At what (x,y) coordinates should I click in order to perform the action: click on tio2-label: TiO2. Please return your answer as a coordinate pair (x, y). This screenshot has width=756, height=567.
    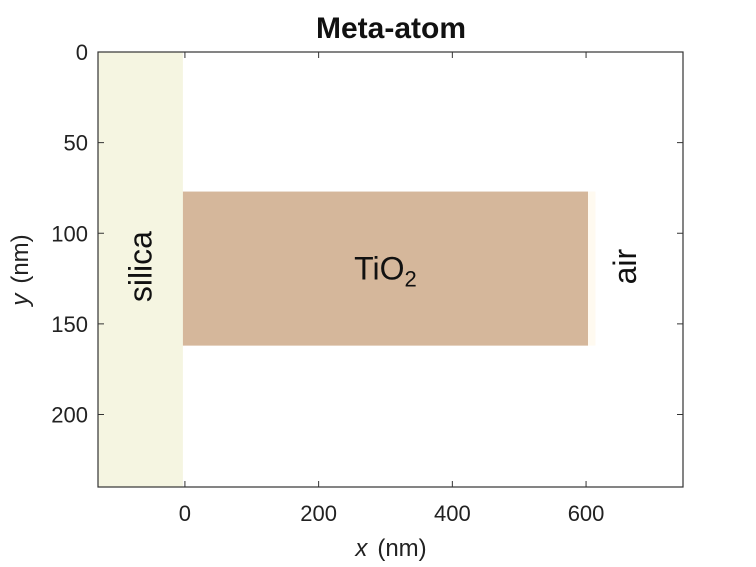
    Looking at the image, I should click on (385, 271).